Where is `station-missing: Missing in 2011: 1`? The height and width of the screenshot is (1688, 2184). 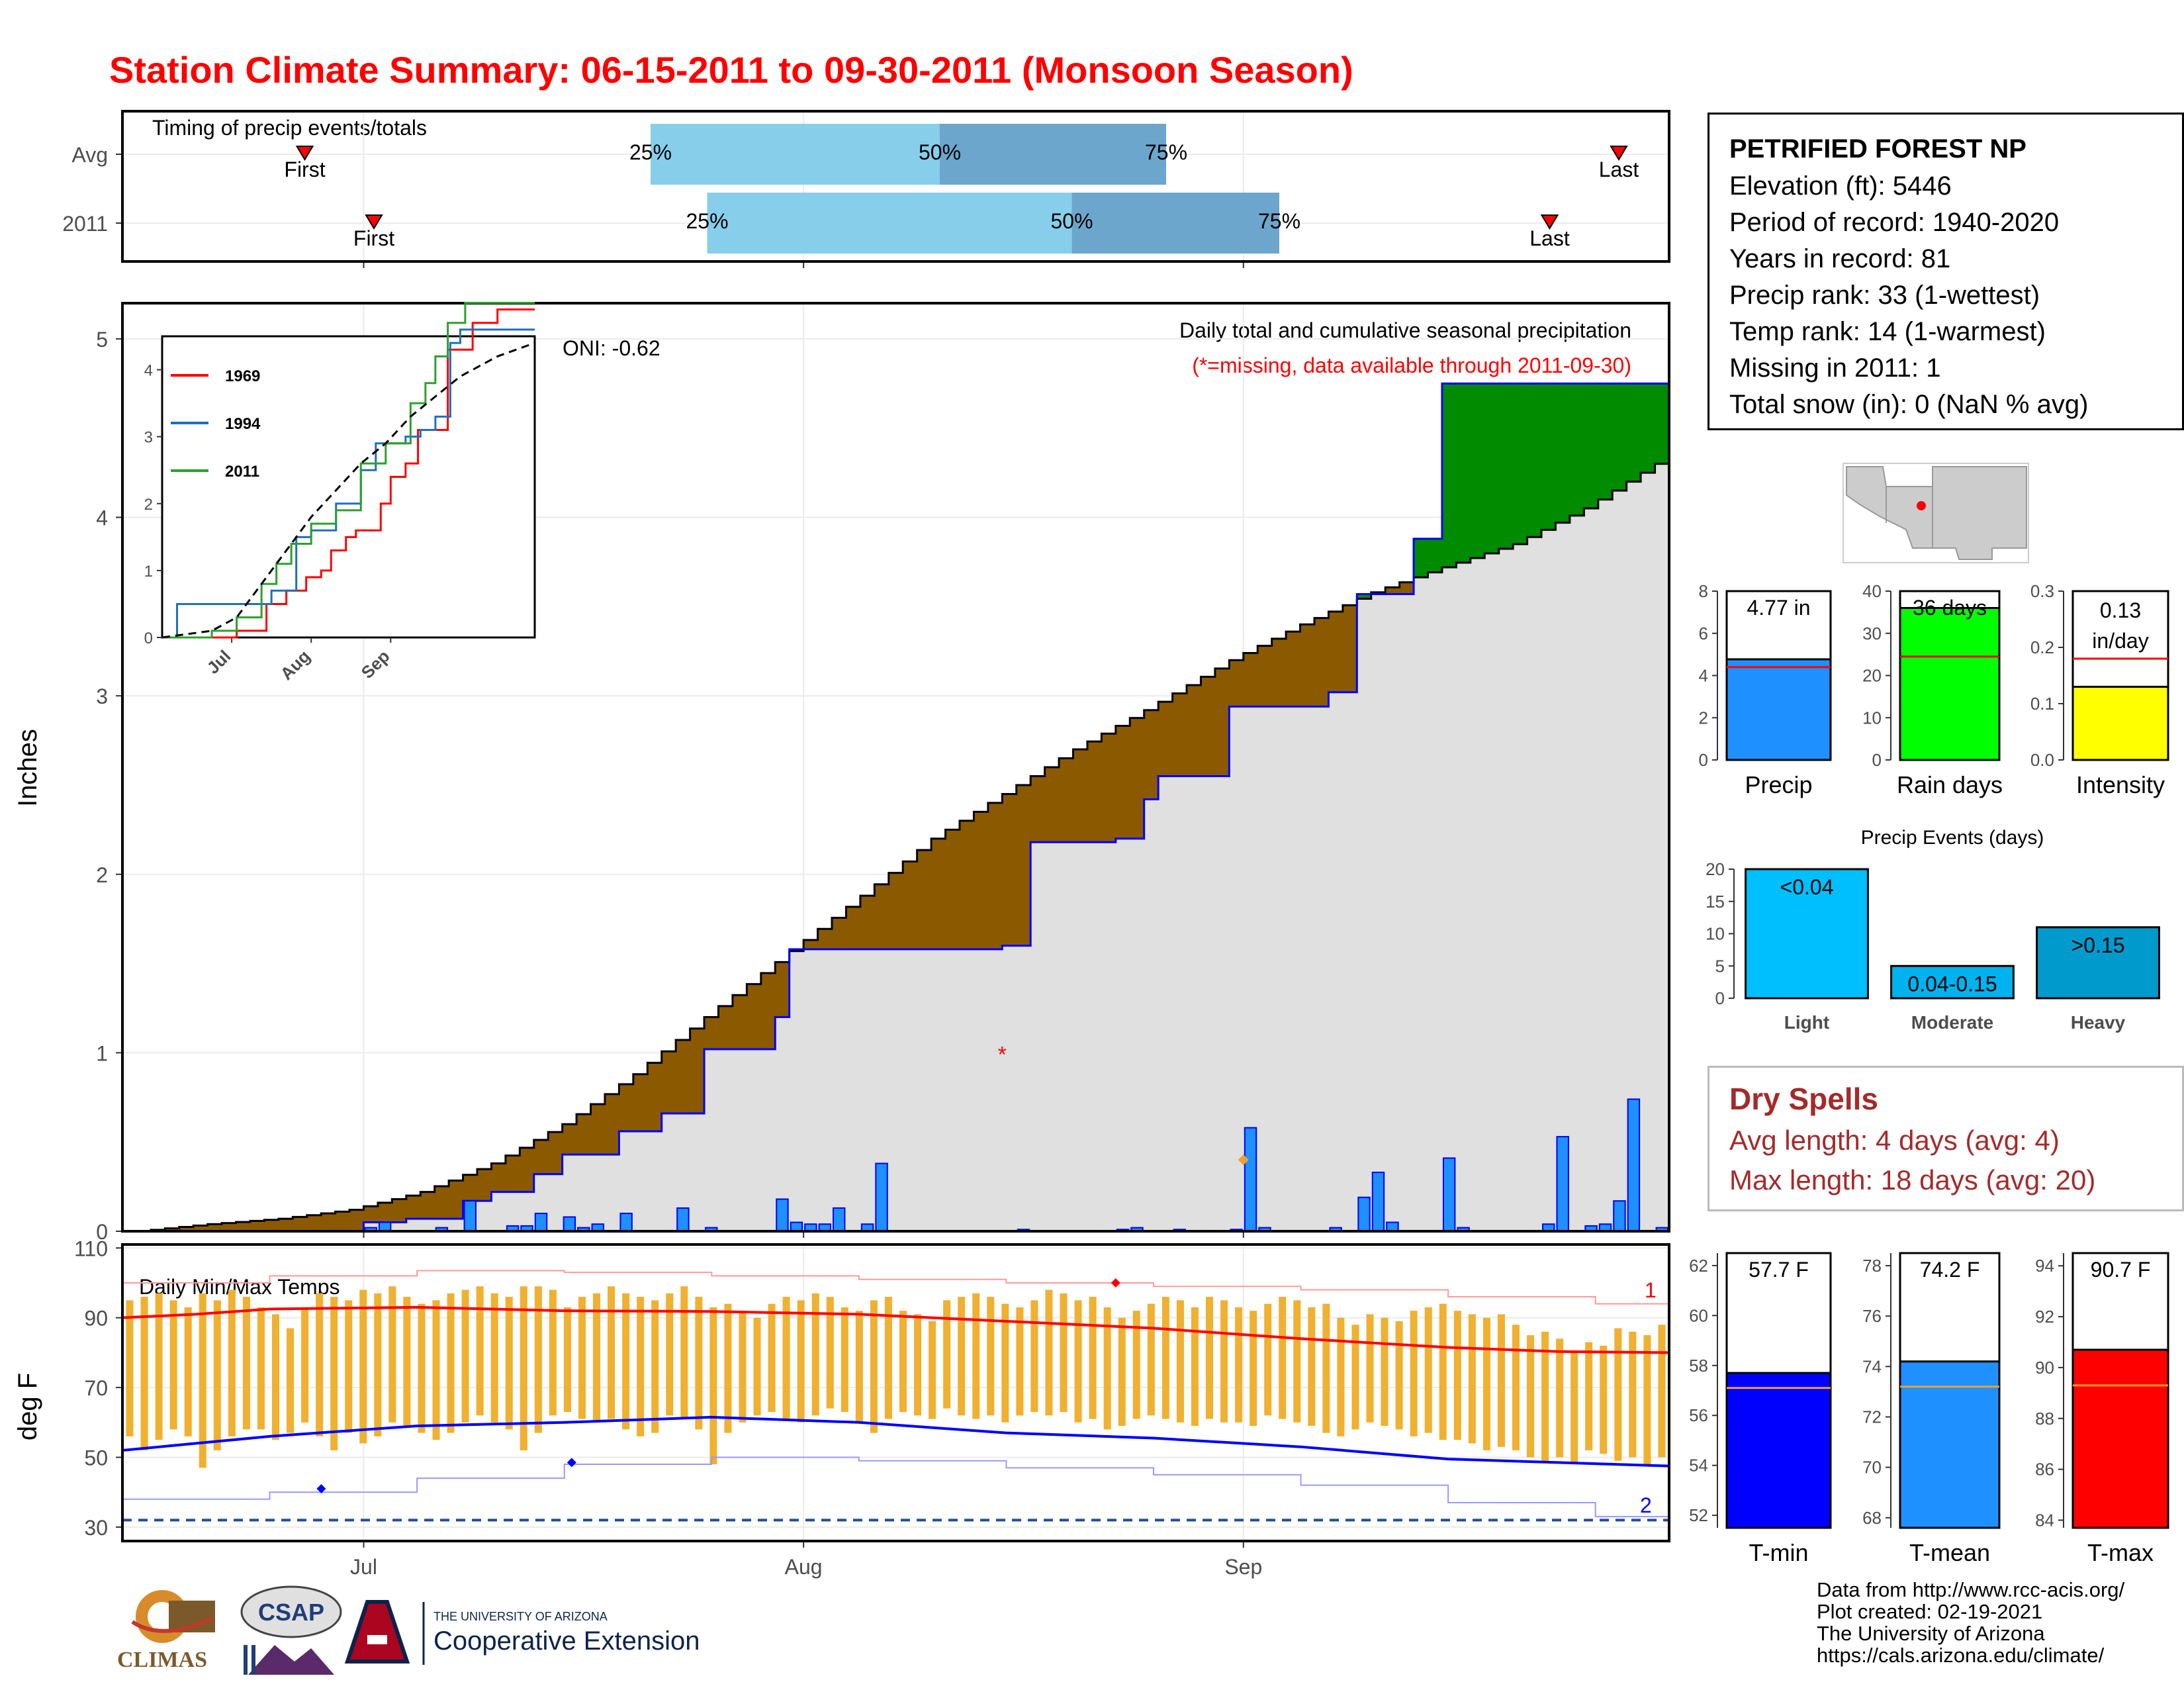
station-missing: Missing in 2011: 1 is located at coordinates (1835, 368).